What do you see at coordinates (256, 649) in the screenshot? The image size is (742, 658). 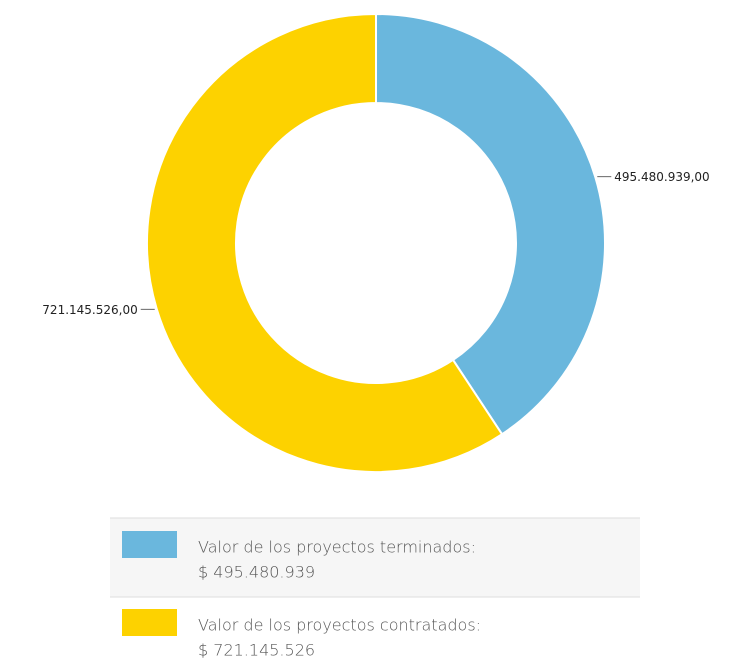 I see `legend-value: $ 721.145.526` at bounding box center [256, 649].